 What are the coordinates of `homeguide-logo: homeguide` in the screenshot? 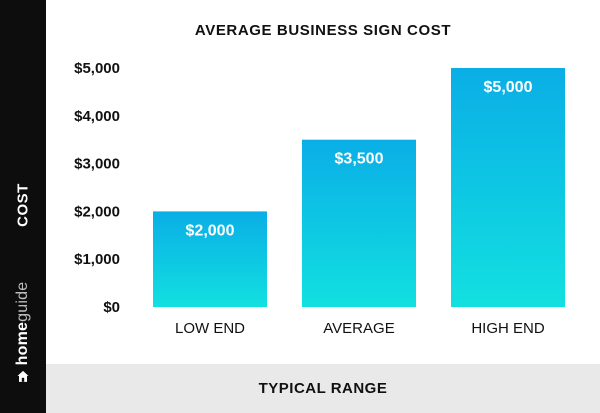 It's located at (23, 332).